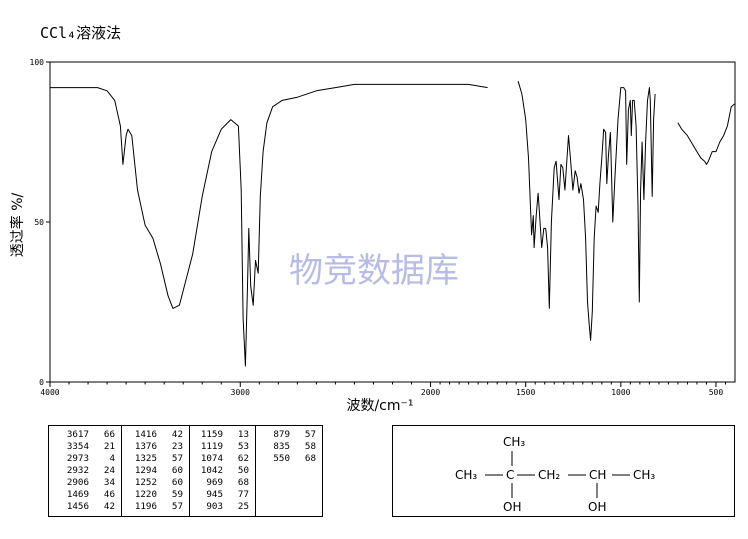  I want to click on peak-wavenumber: 879, so click(281, 434).